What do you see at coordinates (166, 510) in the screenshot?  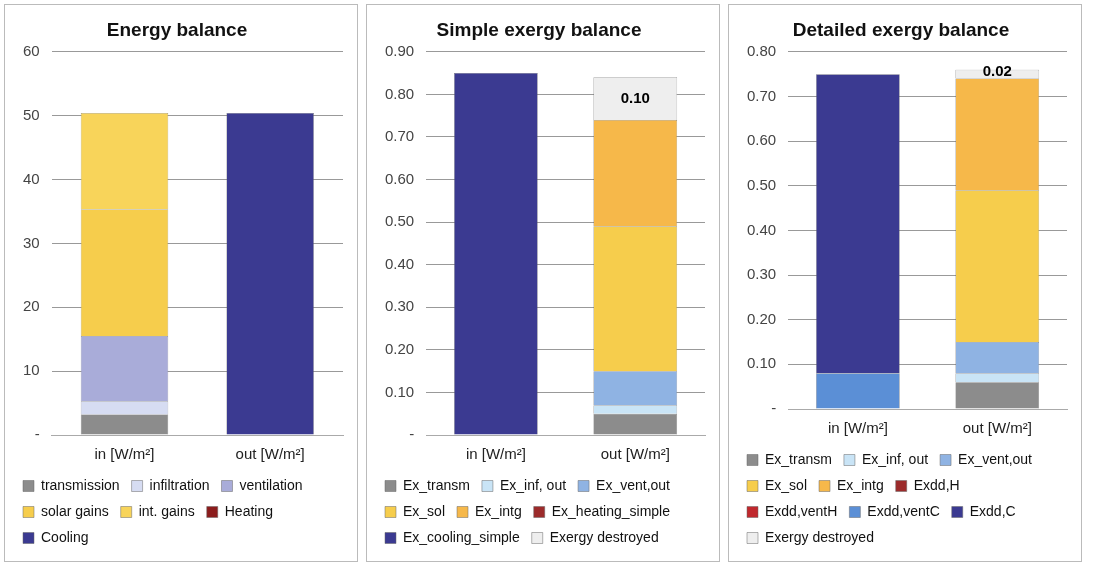 I see `legend-label: int. gains` at bounding box center [166, 510].